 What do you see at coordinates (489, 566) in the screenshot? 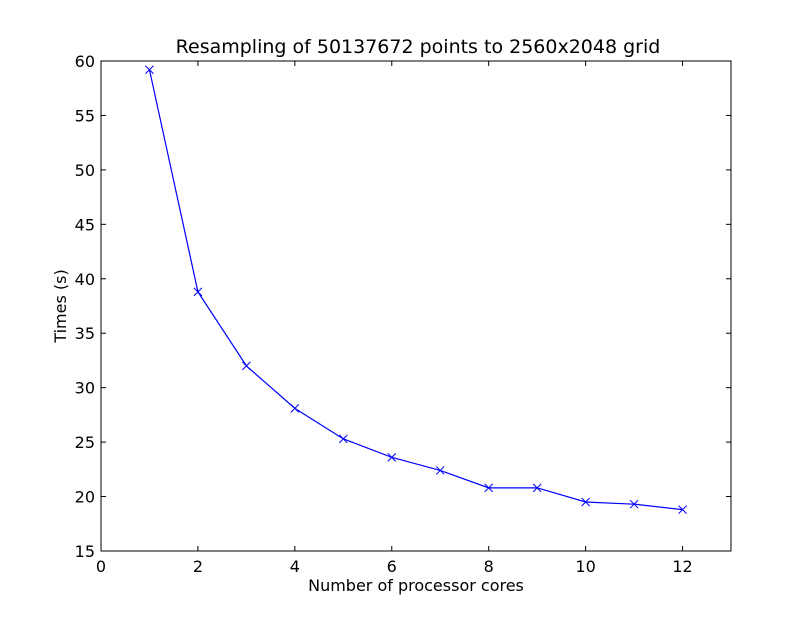
I see `x-tick-label: 8` at bounding box center [489, 566].